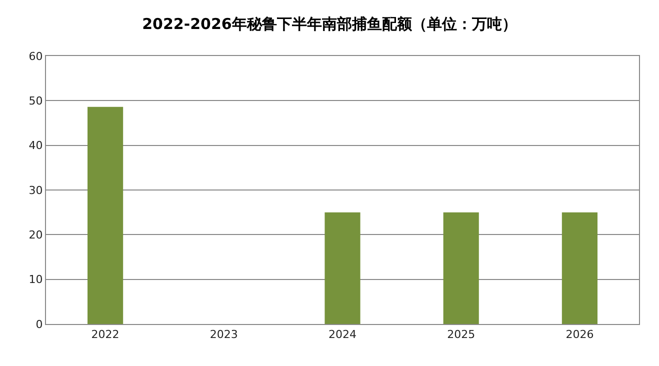 This screenshot has height=366, width=659. I want to click on x-tick-label: 2026, so click(580, 335).